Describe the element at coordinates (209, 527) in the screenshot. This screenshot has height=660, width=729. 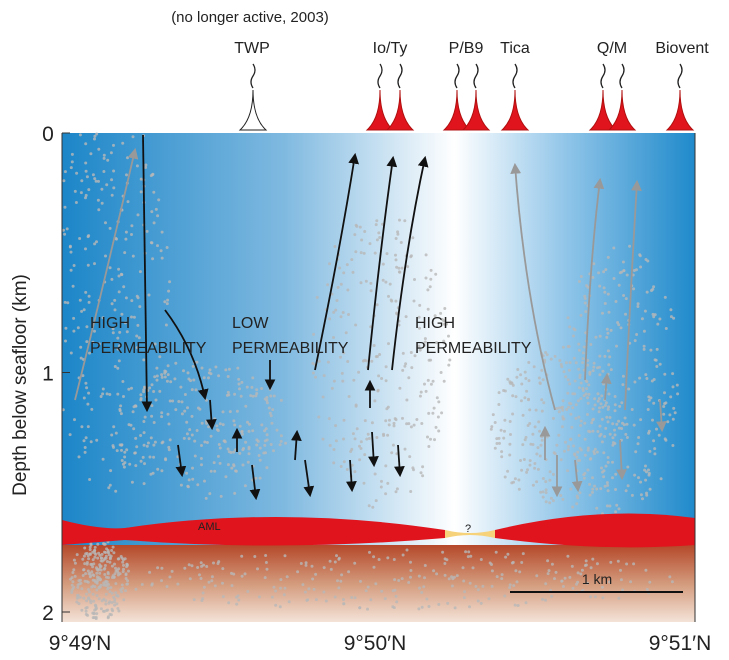
I see `aml-label: AML` at that location.